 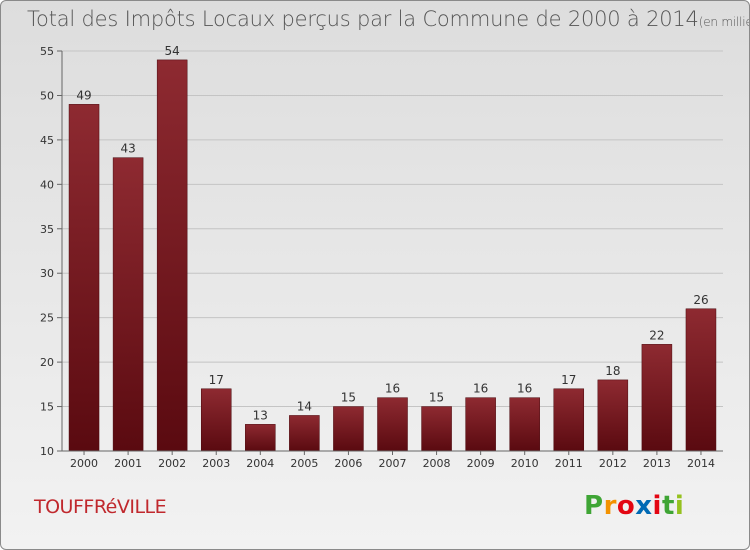 What do you see at coordinates (47, 51) in the screenshot?
I see `y-tick-label: 55` at bounding box center [47, 51].